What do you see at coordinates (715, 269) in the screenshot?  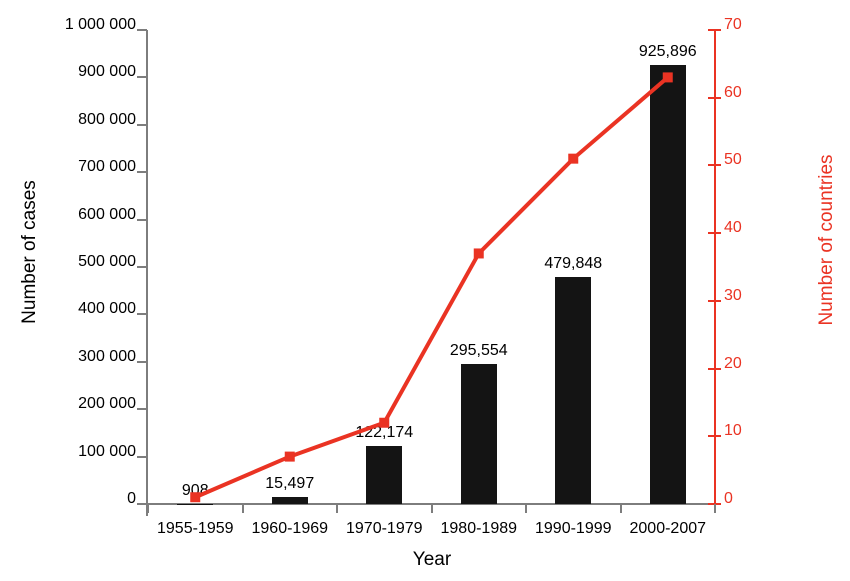 I see `y-axis-line-right` at bounding box center [715, 269].